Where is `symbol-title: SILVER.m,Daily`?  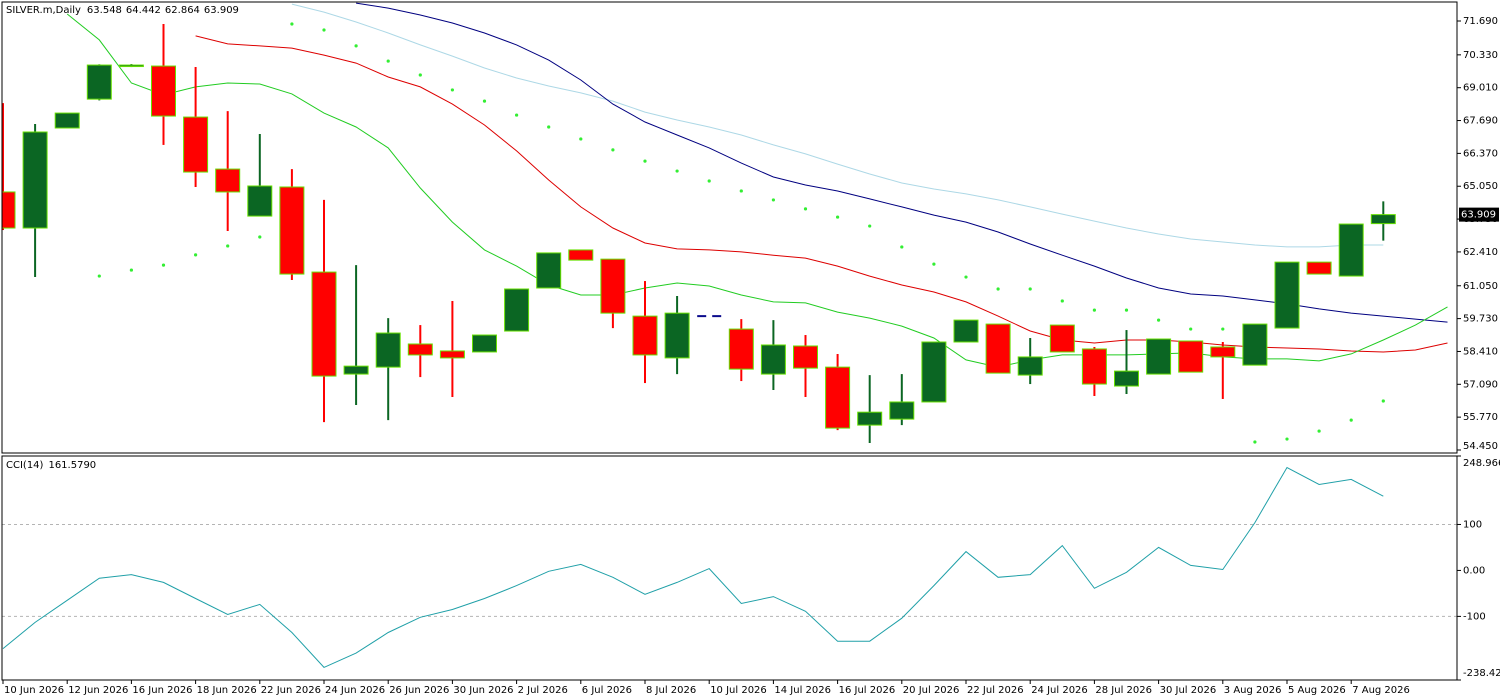
symbol-title: SILVER.m,Daily is located at coordinates (43, 10).